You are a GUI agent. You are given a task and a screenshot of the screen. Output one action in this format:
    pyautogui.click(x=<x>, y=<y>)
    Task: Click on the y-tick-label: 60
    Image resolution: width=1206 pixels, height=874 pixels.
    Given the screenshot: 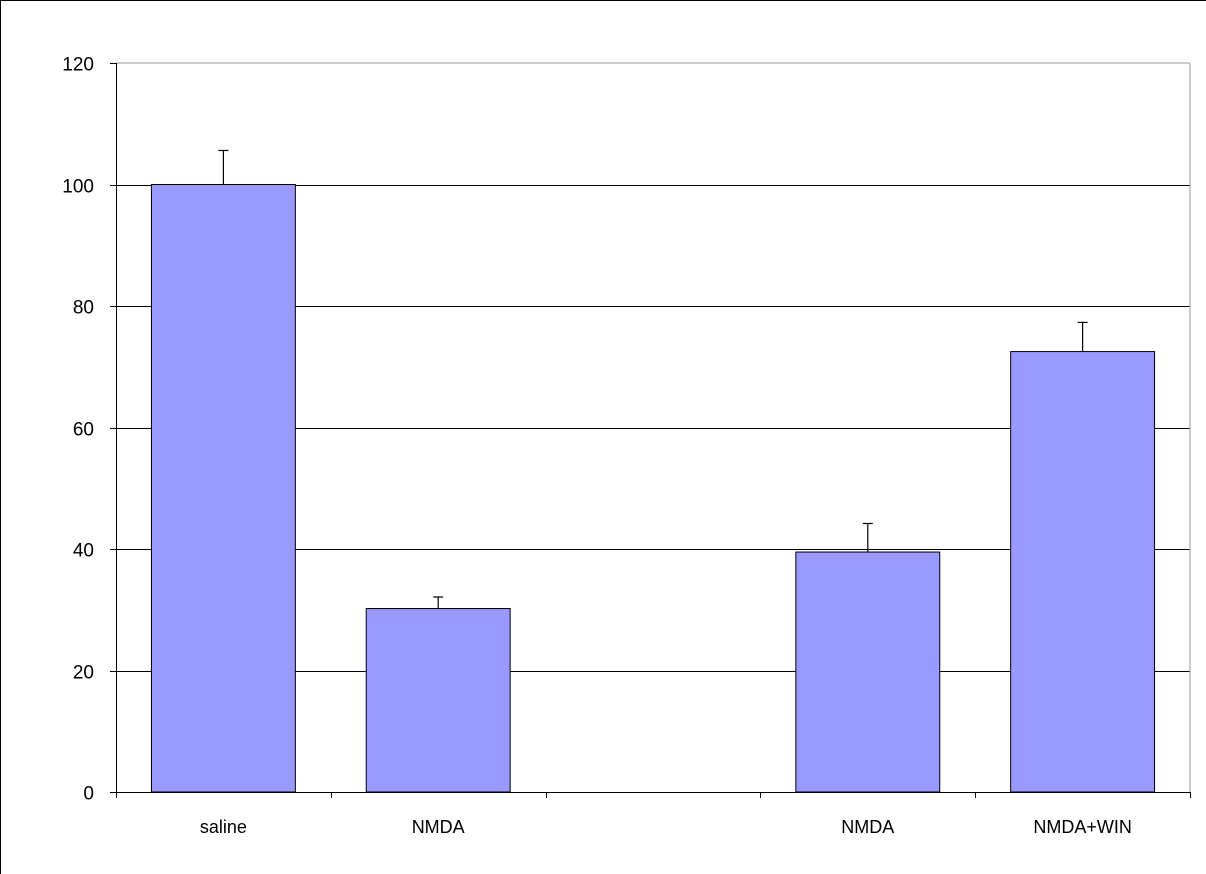 What is the action you would take?
    pyautogui.click(x=83, y=430)
    